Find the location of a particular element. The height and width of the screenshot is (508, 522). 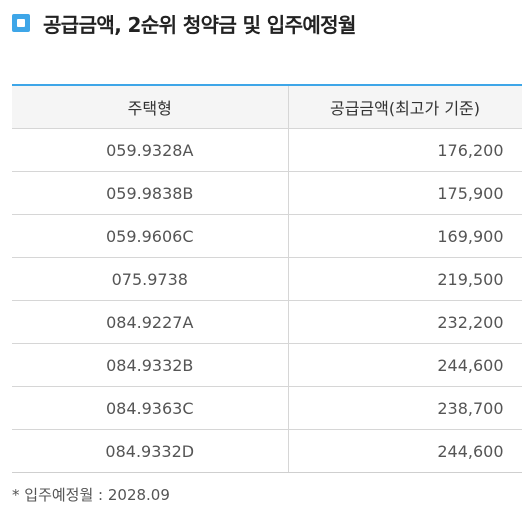

table-row: 075.9738 219,500 is located at coordinates (267, 279).